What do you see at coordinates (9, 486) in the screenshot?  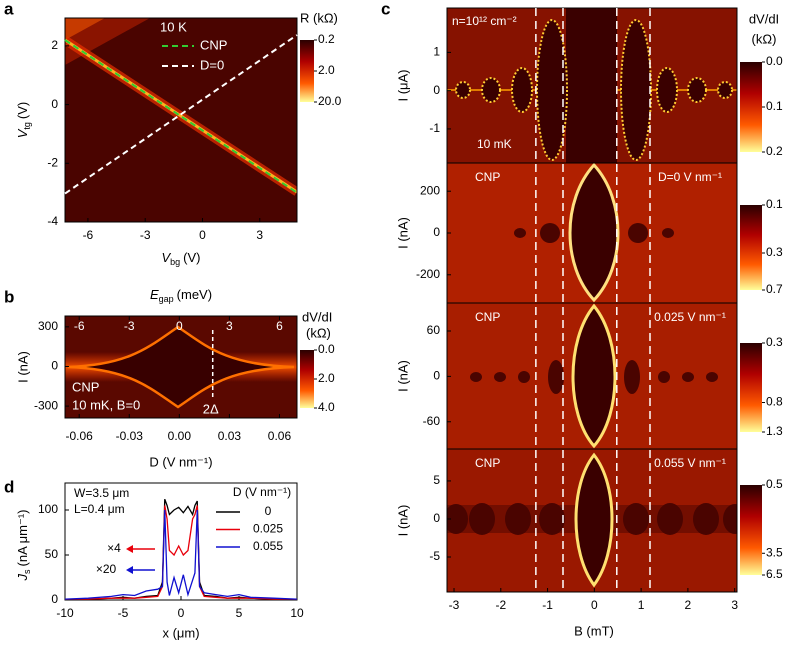 I see `panel-label: d` at bounding box center [9, 486].